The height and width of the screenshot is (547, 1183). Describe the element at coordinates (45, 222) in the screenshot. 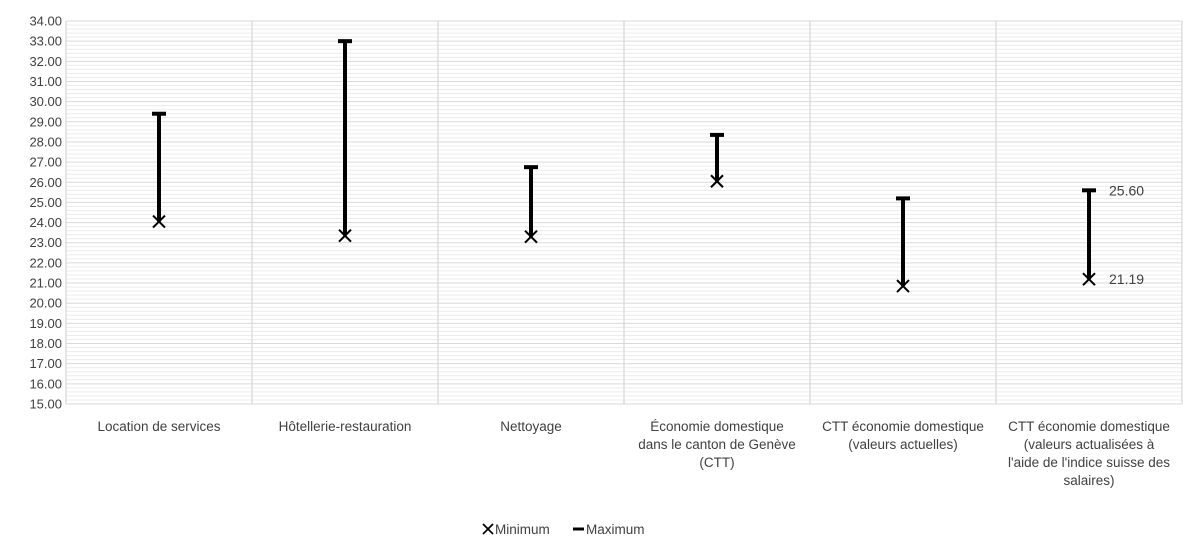

I see `y-tick-label: 24.00` at that location.